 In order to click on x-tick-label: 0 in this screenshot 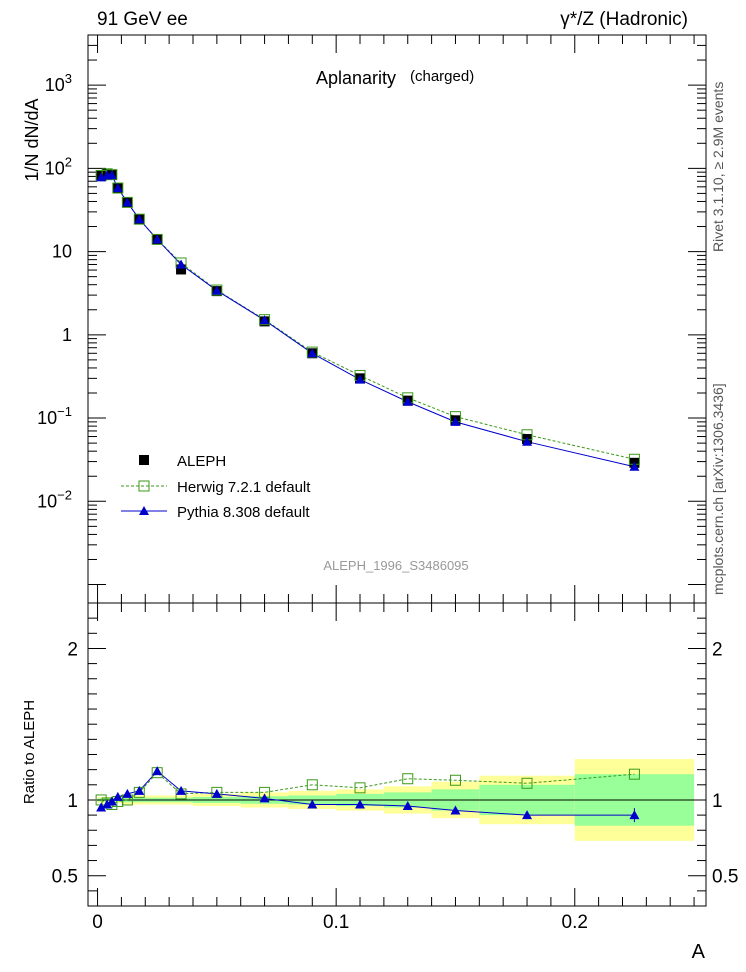, I will do `click(97, 922)`.